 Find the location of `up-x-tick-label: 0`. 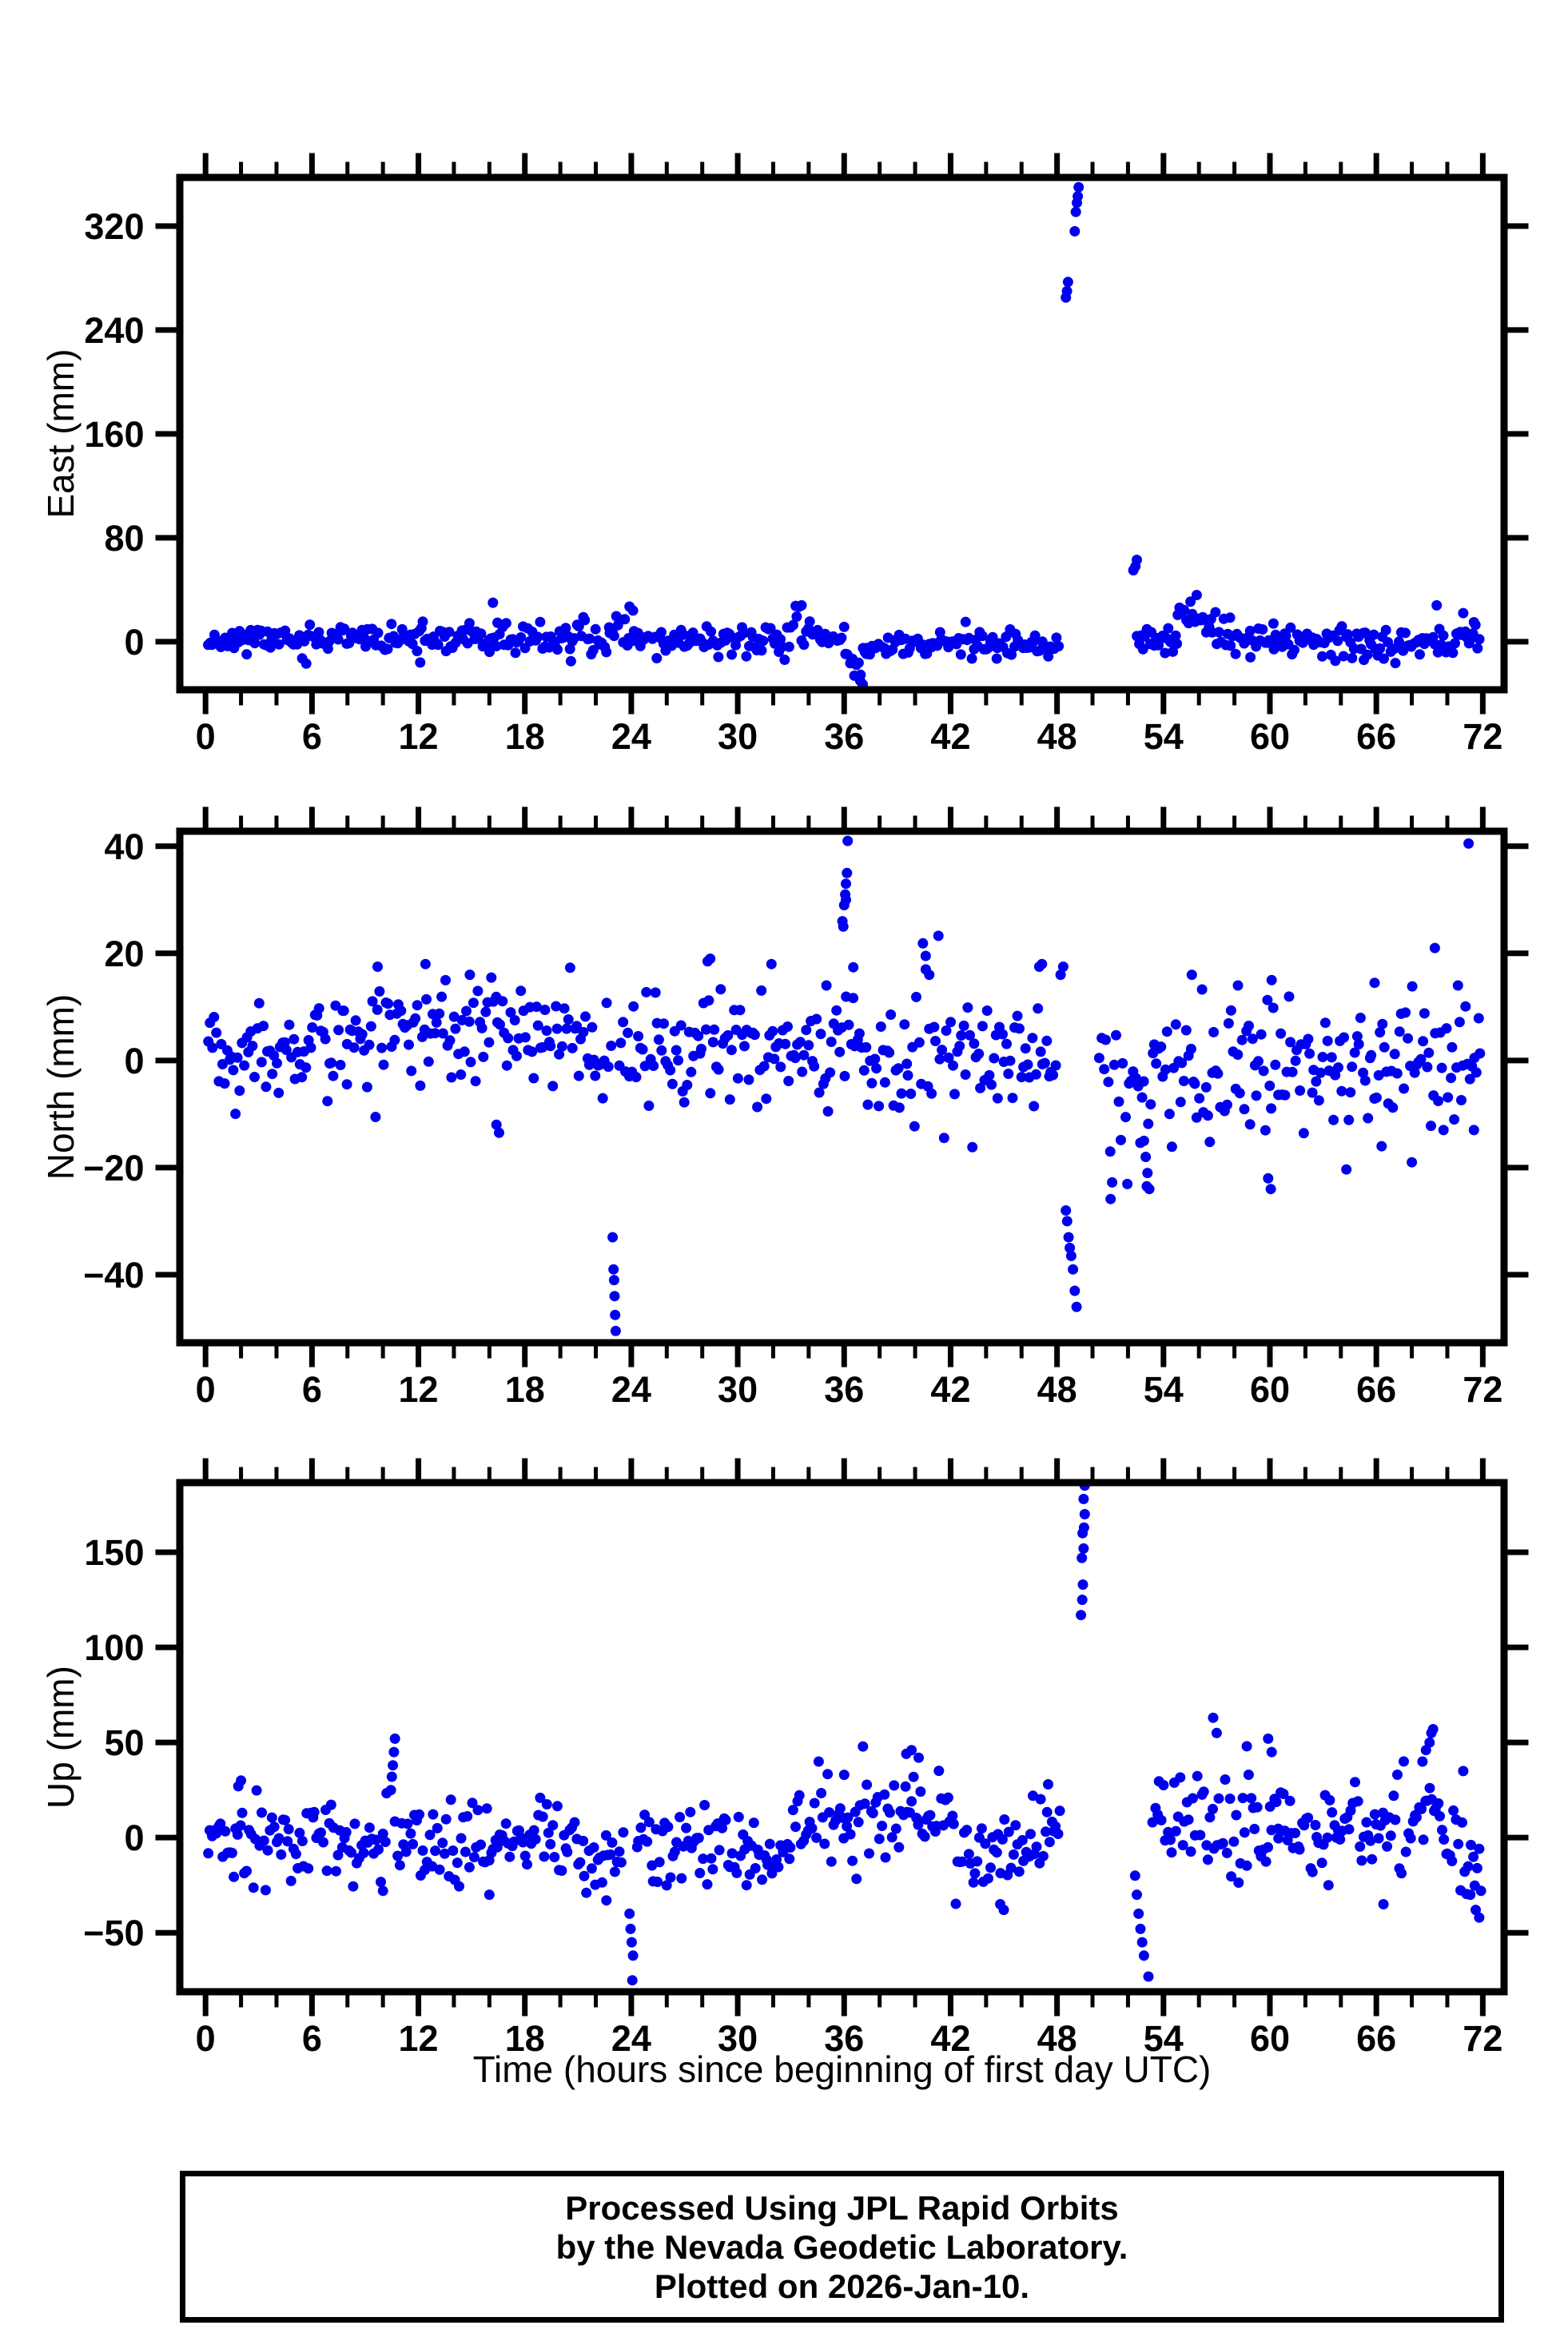

up-x-tick-label: 0 is located at coordinates (206, 2038).